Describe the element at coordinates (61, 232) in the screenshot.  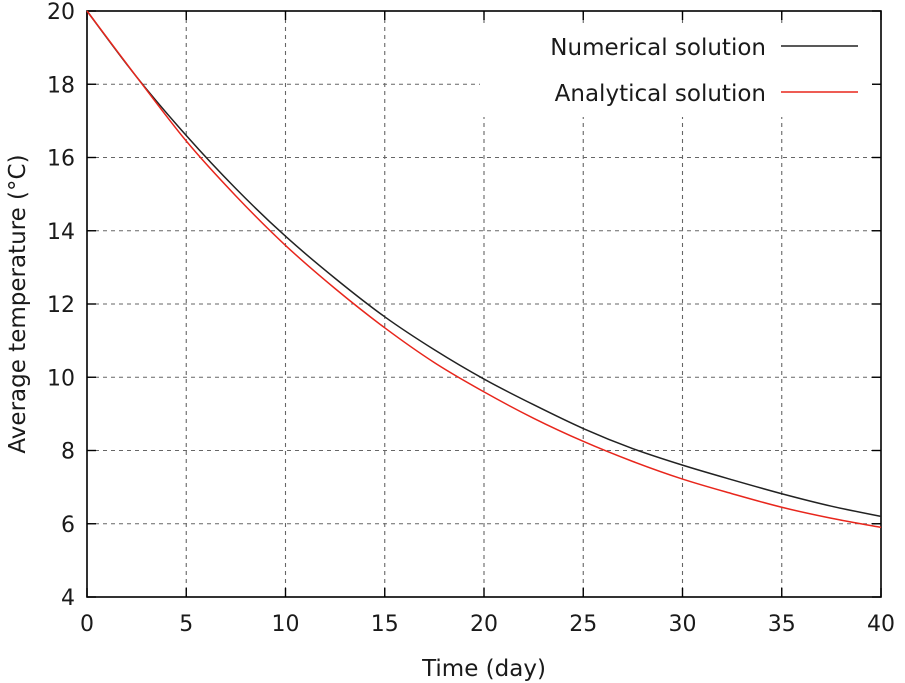
I see `y-tick-label: 14` at that location.